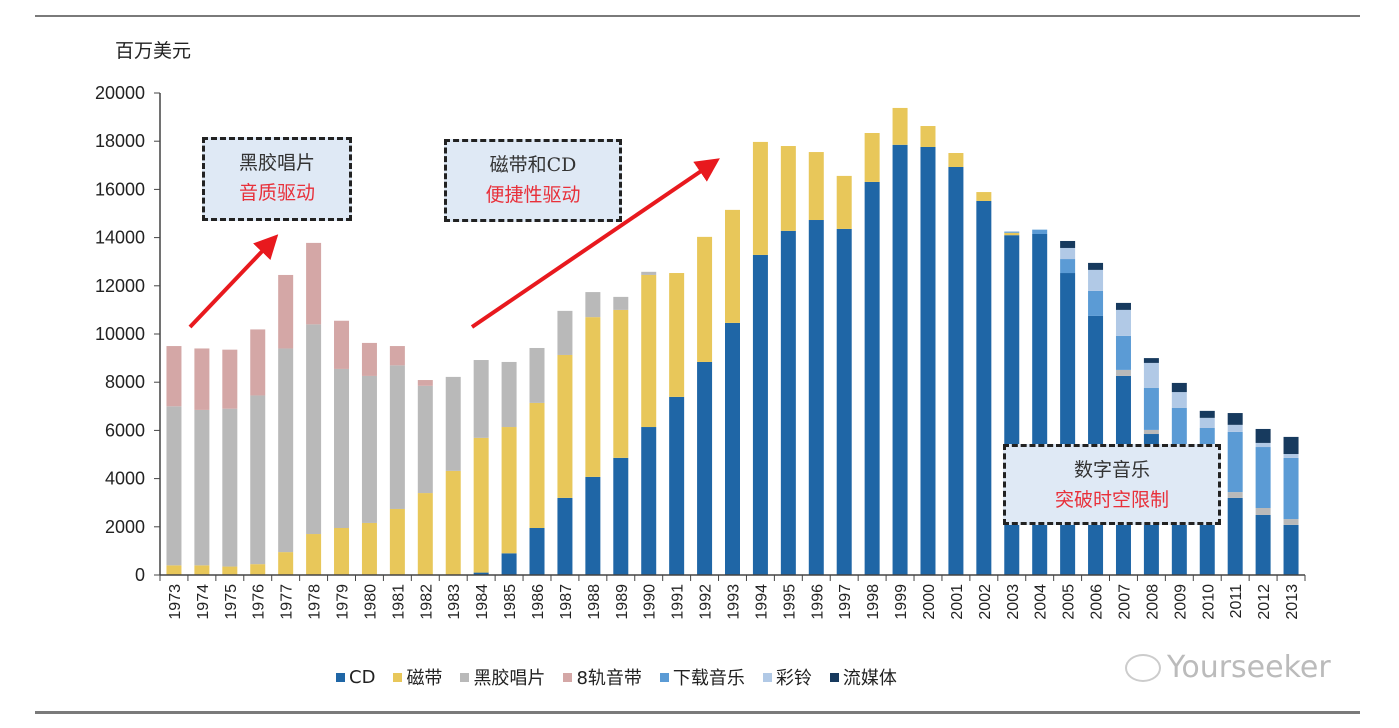 The height and width of the screenshot is (728, 1399). Describe the element at coordinates (1264, 602) in the screenshot. I see `x-tick-label: 2012` at that location.